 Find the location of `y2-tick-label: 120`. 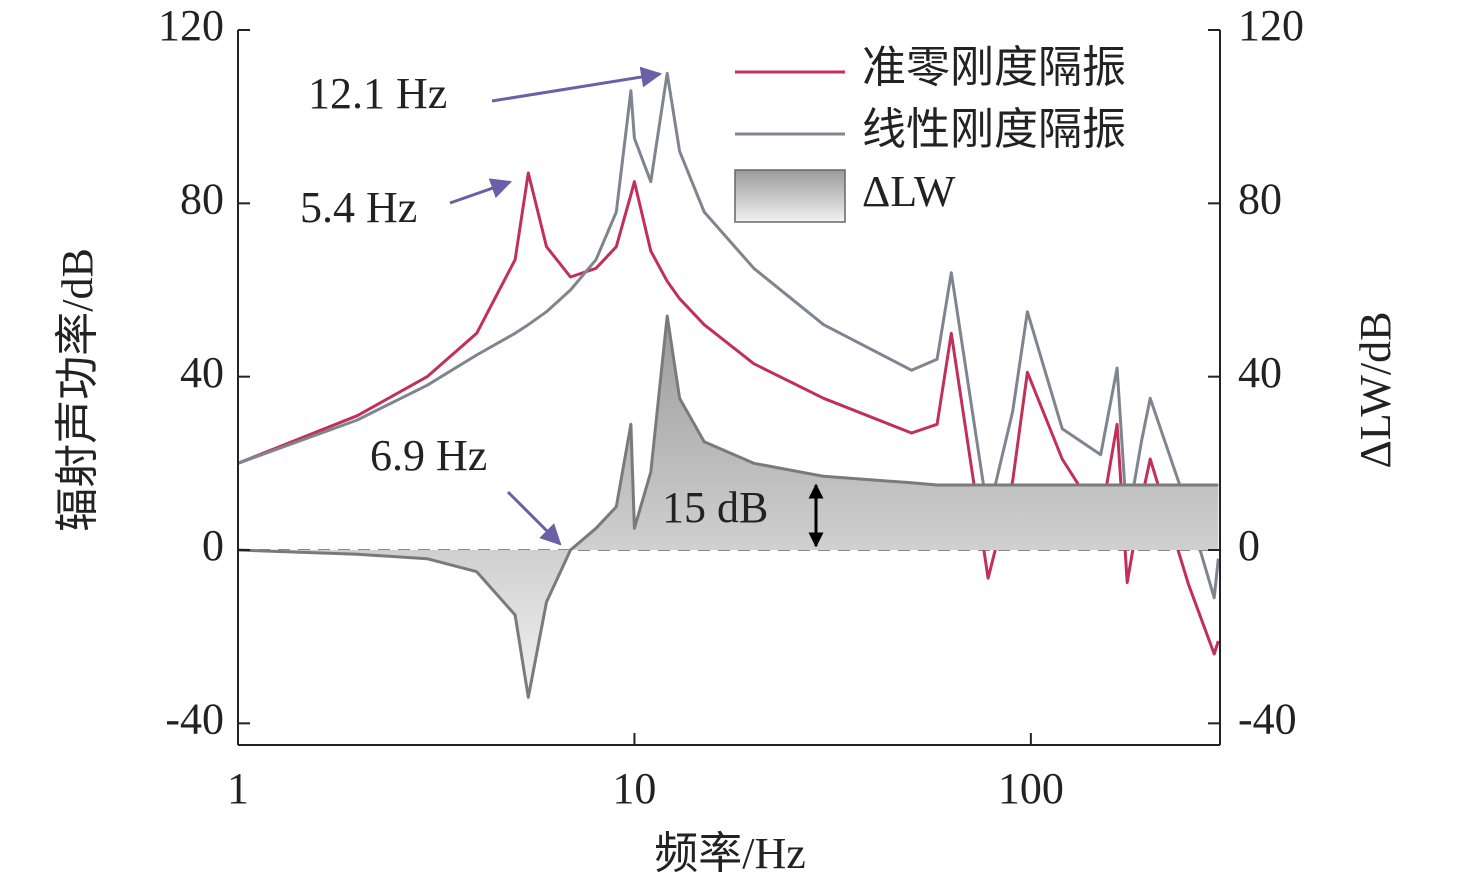

y2-tick-label: 120 is located at coordinates (1271, 25).